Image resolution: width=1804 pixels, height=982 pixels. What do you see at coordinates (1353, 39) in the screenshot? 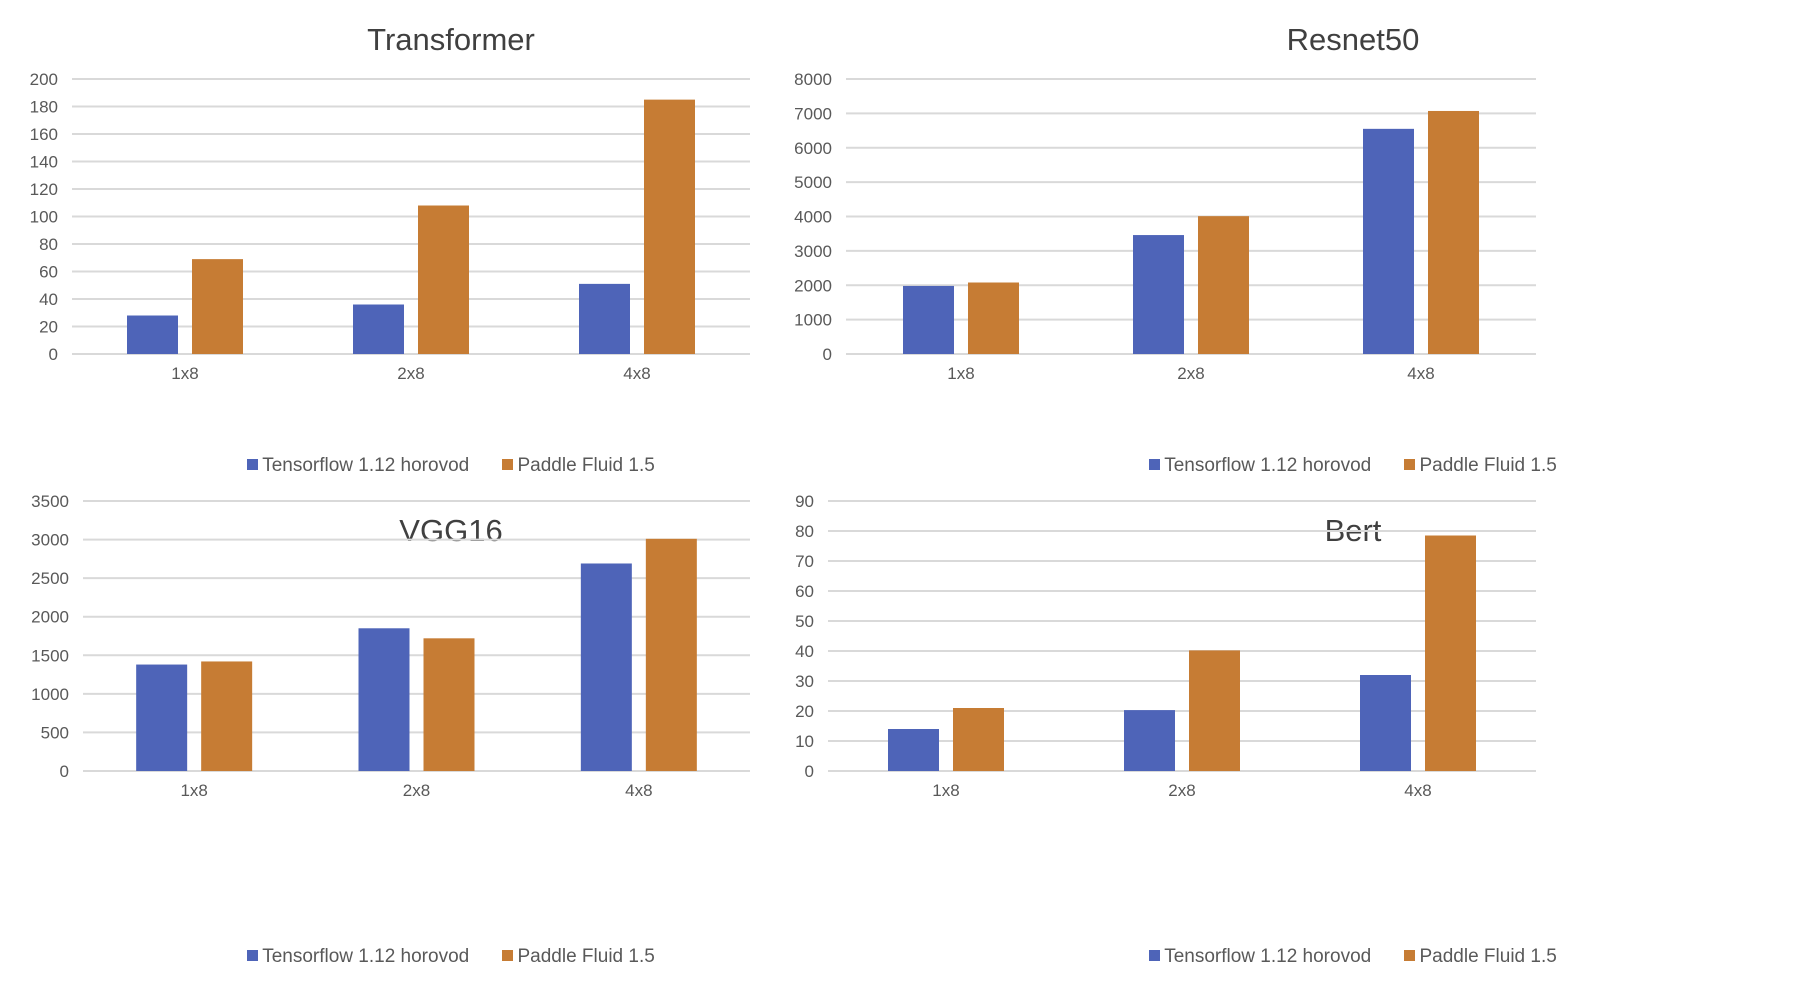
I see `chart-title: Resnet50` at bounding box center [1353, 39].